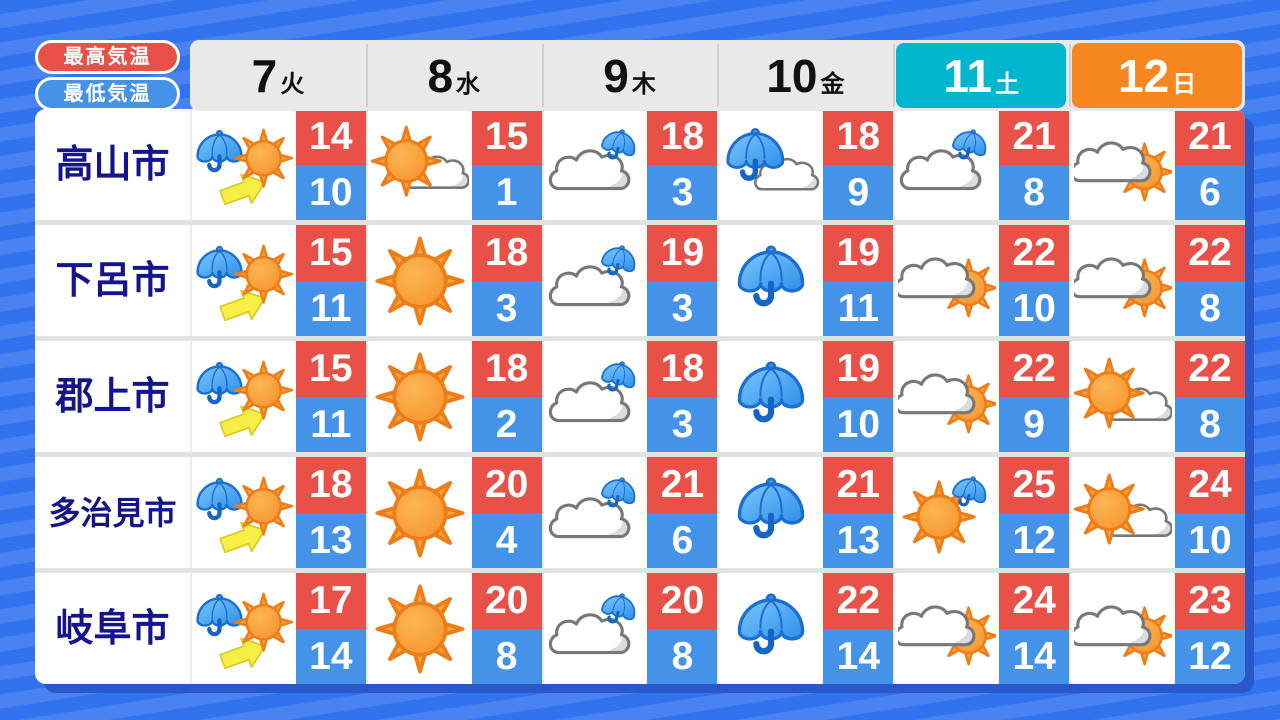 The width and height of the screenshot is (1280, 720). What do you see at coordinates (330, 369) in the screenshot?
I see `high-temperature: 15` at bounding box center [330, 369].